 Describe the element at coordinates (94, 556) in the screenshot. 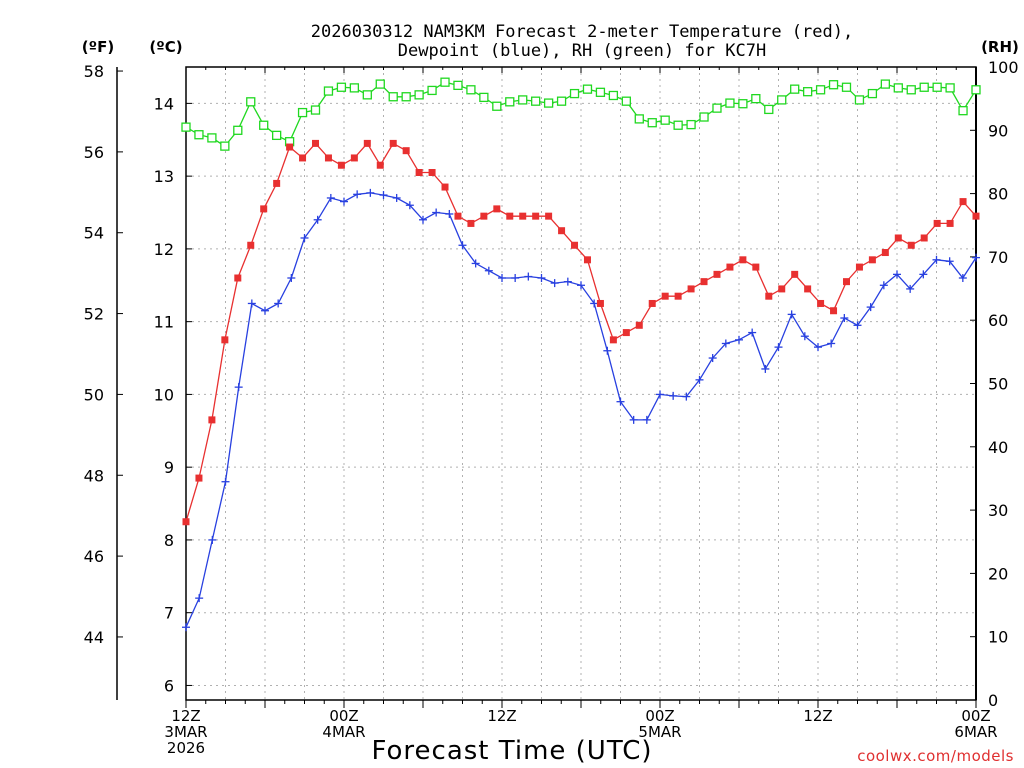

I see `fahrenheit-tick-label: 46` at that location.